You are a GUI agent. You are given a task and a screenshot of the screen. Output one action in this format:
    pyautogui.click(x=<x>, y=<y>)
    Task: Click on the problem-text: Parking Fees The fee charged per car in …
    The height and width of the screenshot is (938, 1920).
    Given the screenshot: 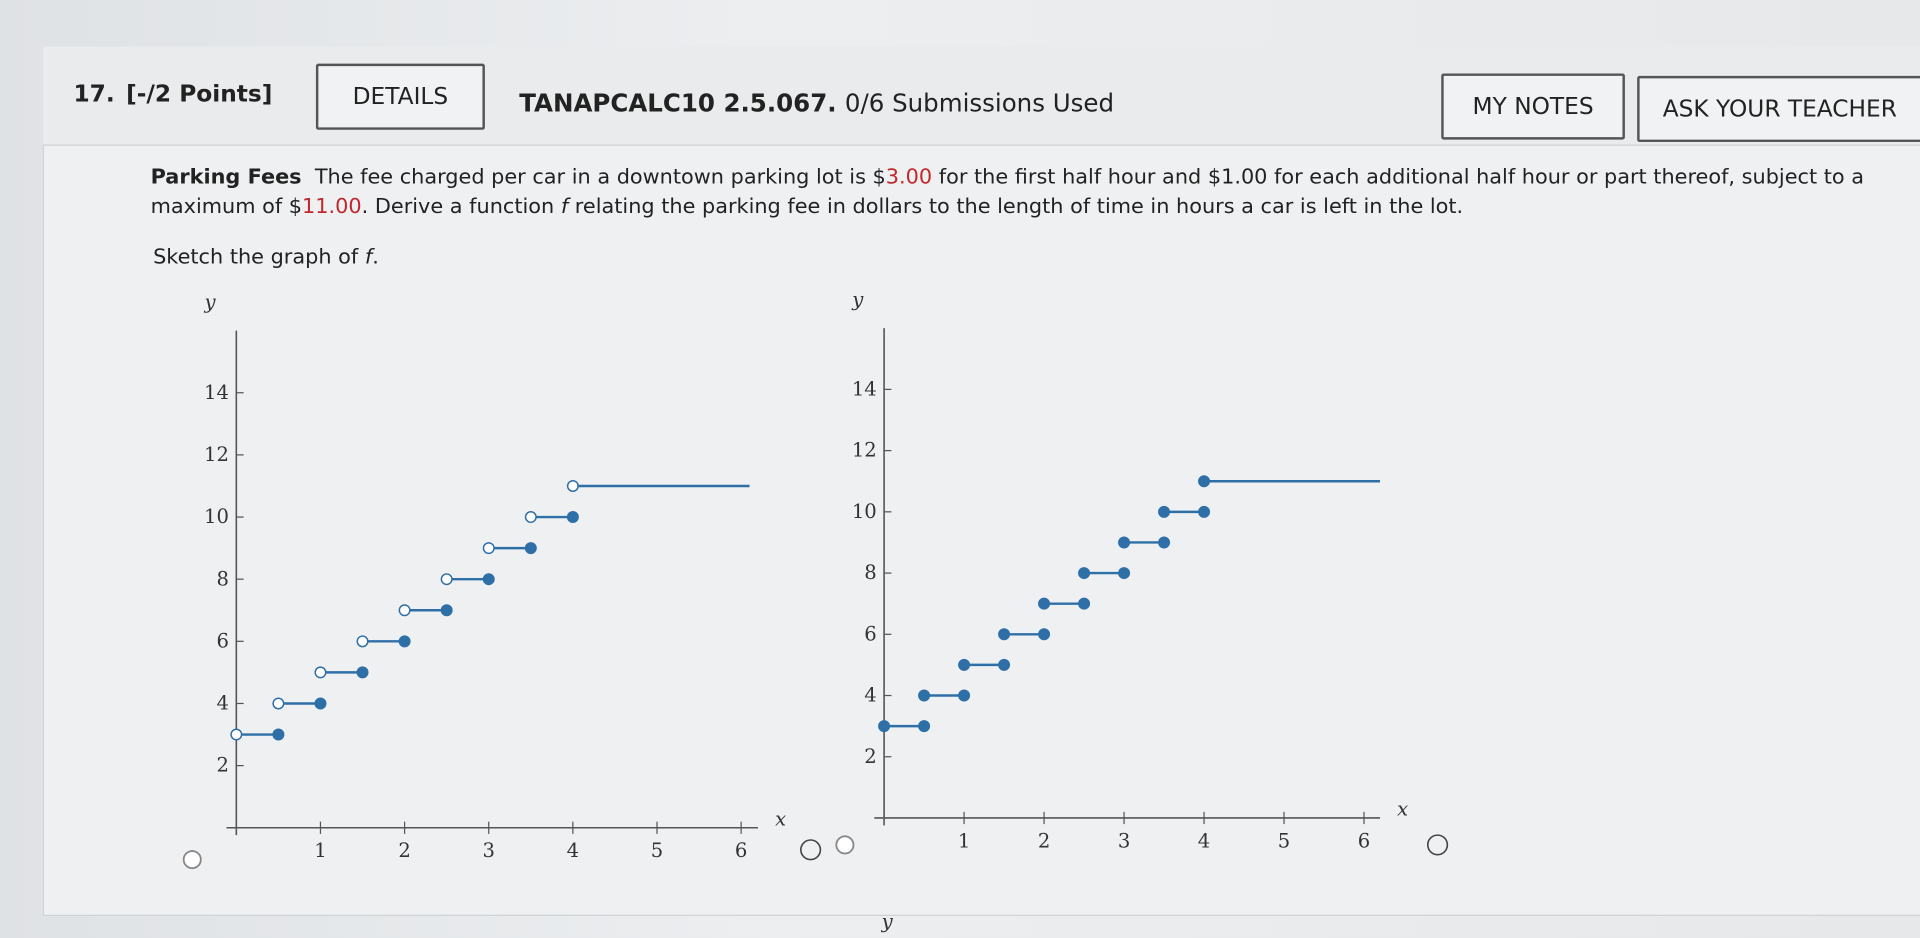 What is the action you would take?
    pyautogui.click(x=1026, y=192)
    